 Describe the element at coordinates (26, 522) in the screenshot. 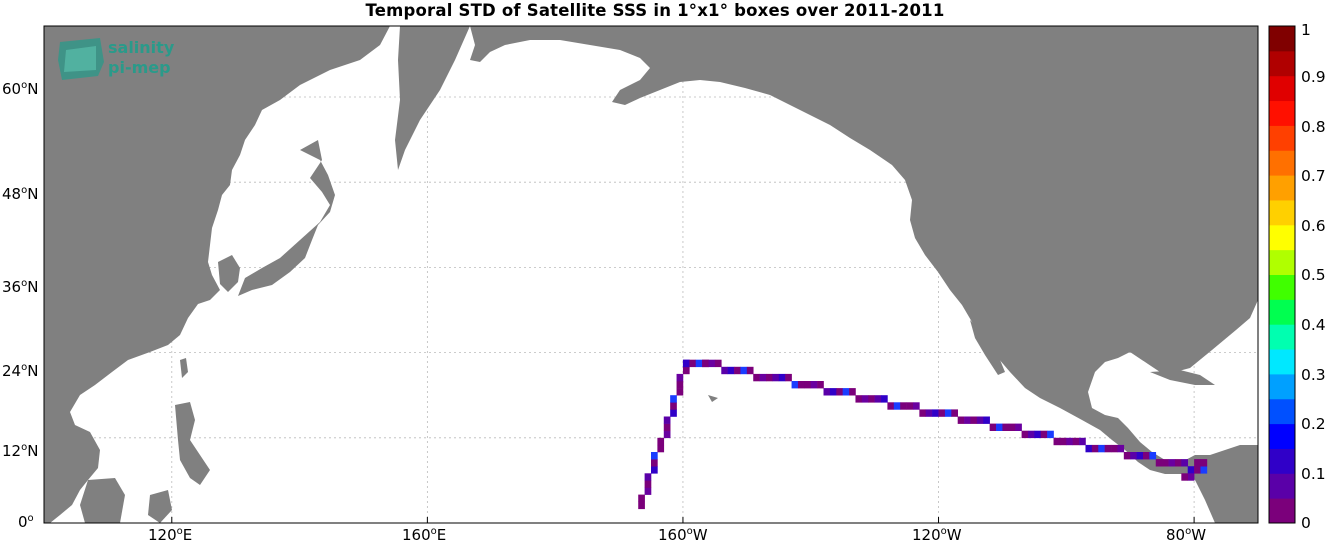

I see `lat-label-5: 0o` at that location.